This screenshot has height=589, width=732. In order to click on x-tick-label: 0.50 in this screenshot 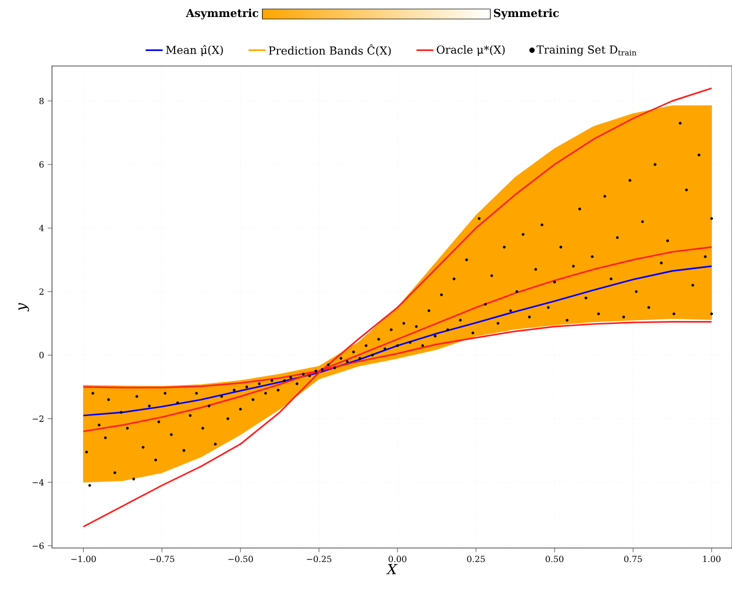, I will do `click(555, 559)`.